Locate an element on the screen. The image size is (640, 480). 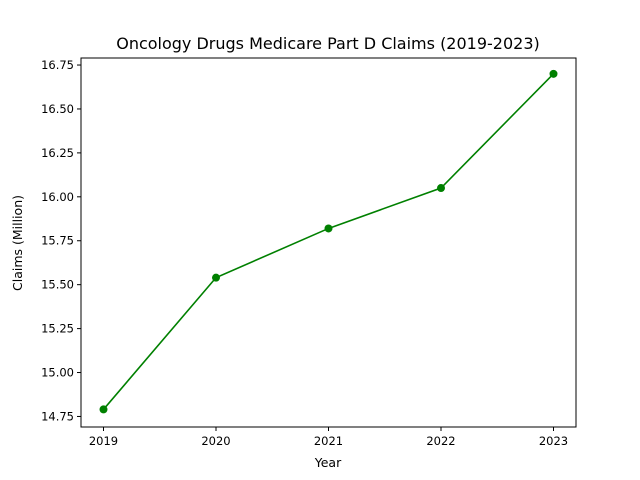
y-tick-label: 16.00 is located at coordinates (57, 197).